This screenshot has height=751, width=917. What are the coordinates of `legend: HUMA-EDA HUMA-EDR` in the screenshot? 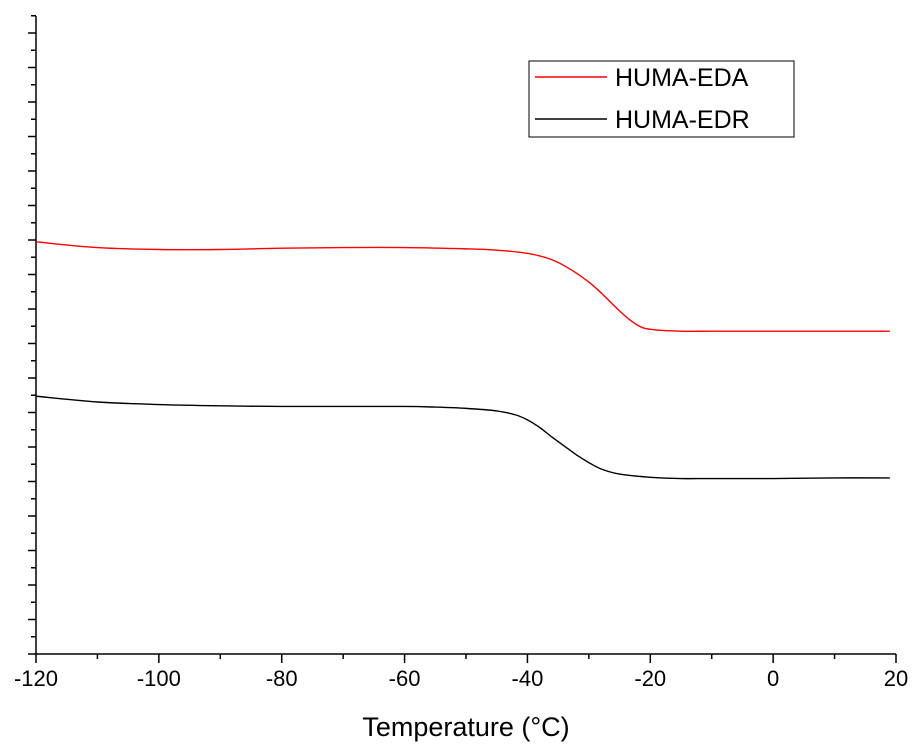 It's located at (661, 99).